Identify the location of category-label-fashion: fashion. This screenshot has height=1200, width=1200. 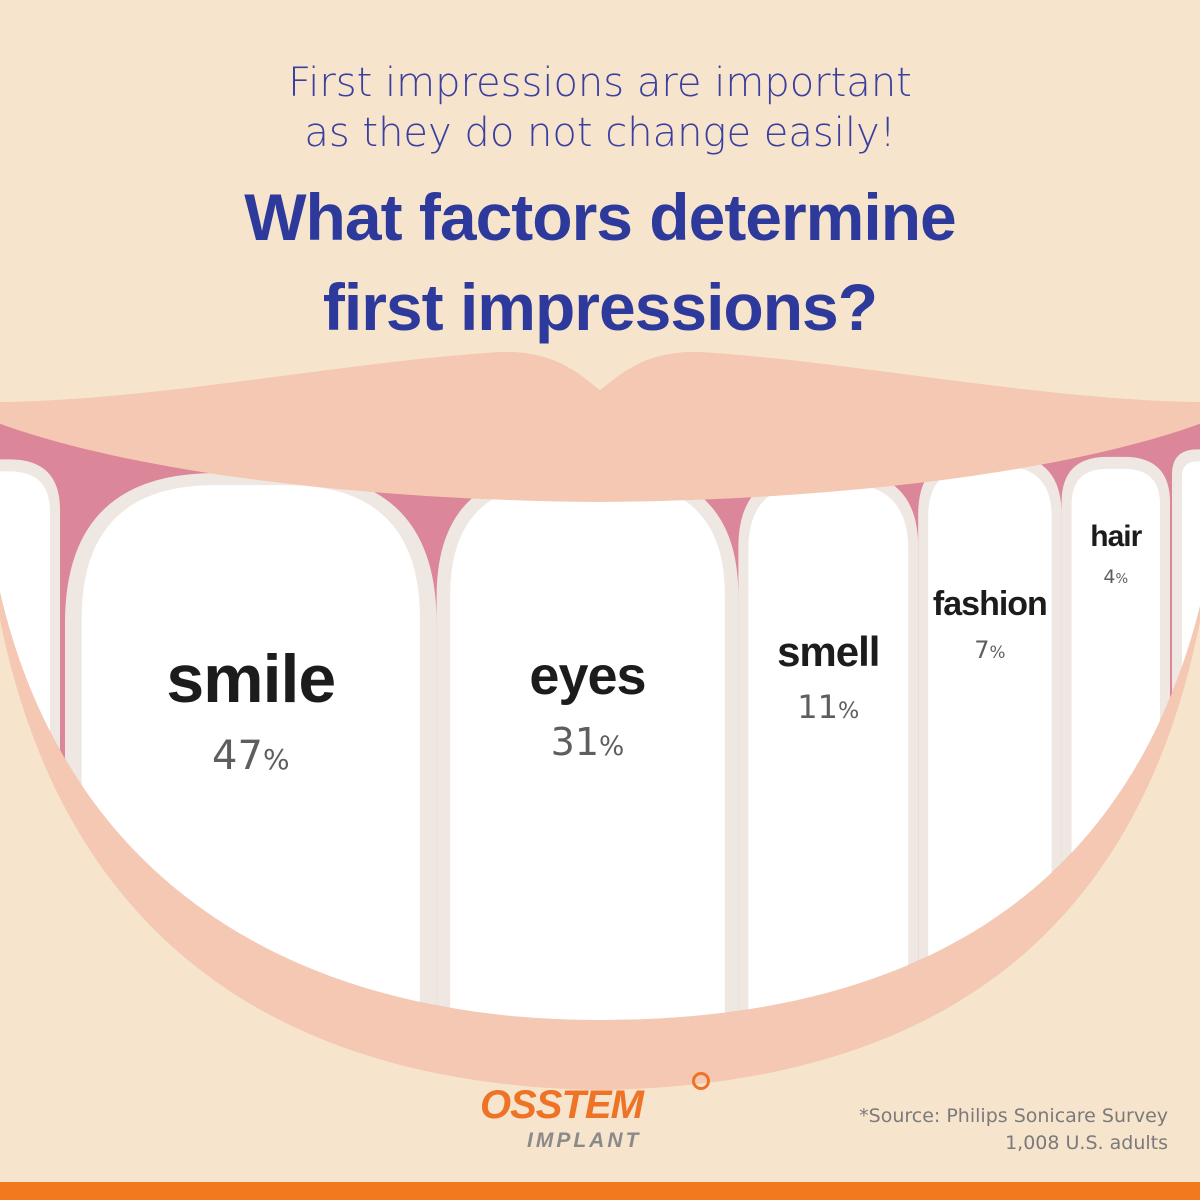
(990, 604).